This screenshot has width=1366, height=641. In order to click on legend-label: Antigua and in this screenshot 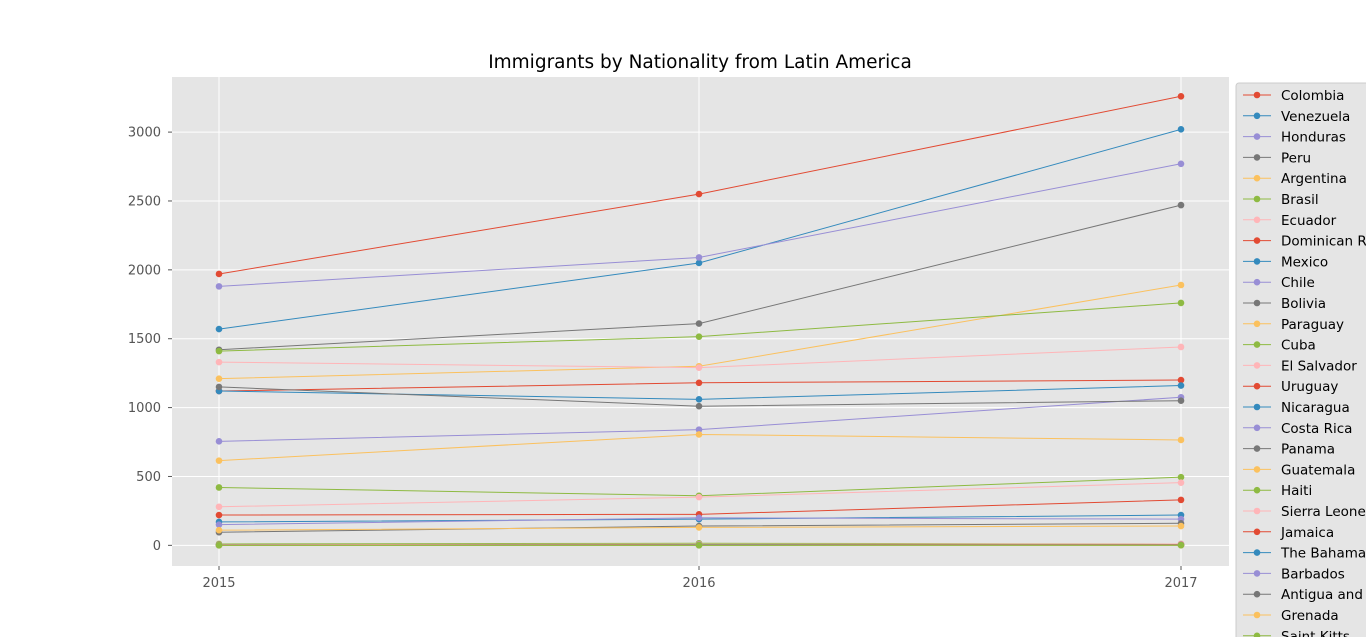, I will do `click(1322, 595)`.